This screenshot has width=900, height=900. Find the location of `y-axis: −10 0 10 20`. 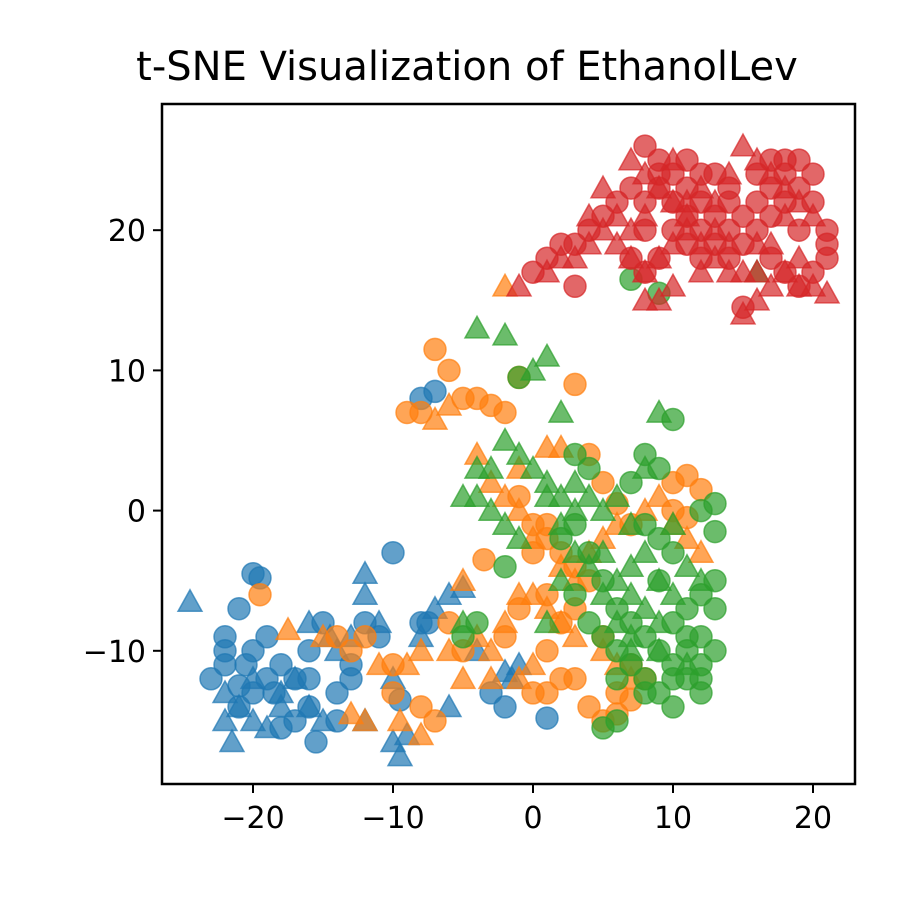

y-axis: −10 0 10 20 is located at coordinates (122, 442).